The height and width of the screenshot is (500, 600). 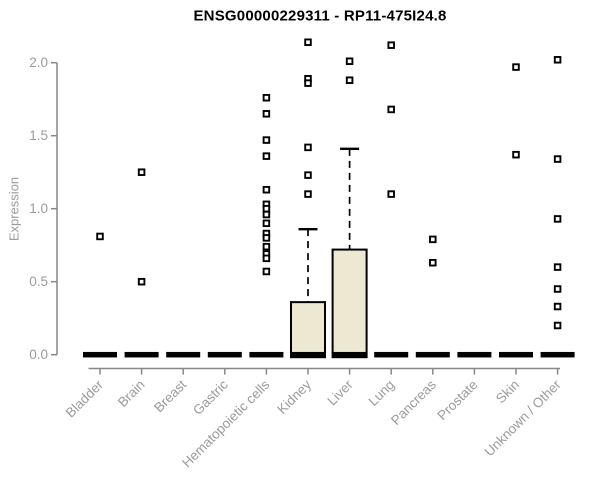 I want to click on x-category-label: Lung, so click(x=381, y=393).